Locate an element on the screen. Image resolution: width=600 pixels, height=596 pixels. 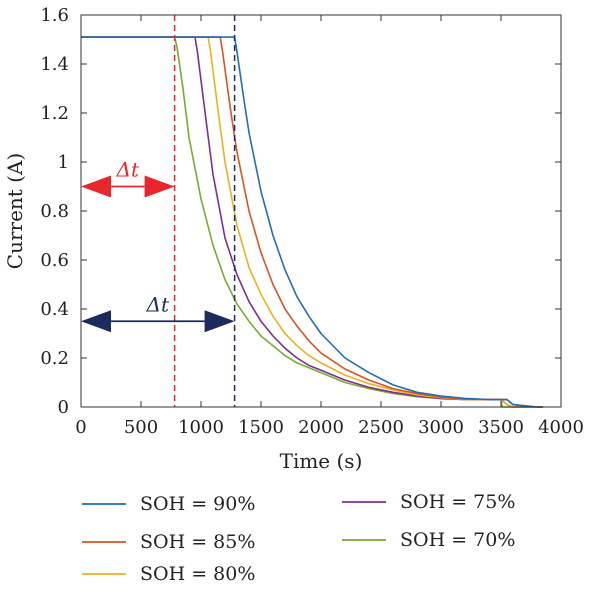
x-tick-label-6: 3000 is located at coordinates (441, 427).